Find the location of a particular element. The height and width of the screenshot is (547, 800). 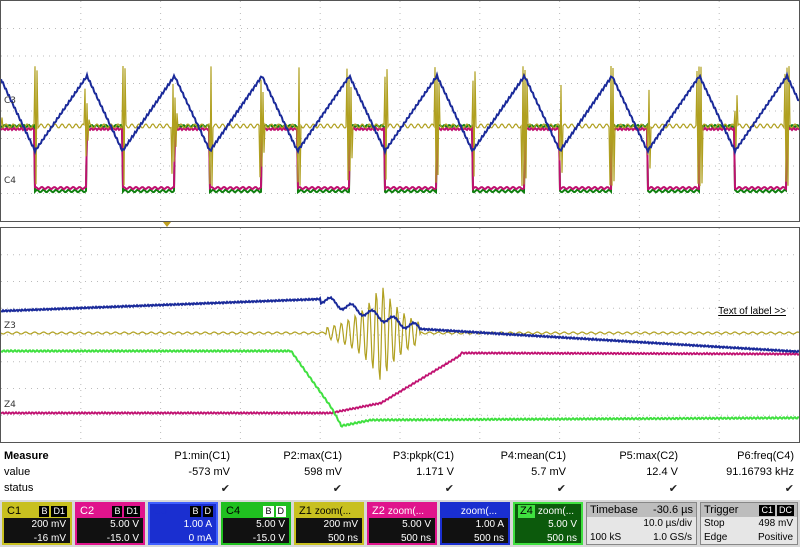

param-name: P4:mean(C1) is located at coordinates (533, 456).